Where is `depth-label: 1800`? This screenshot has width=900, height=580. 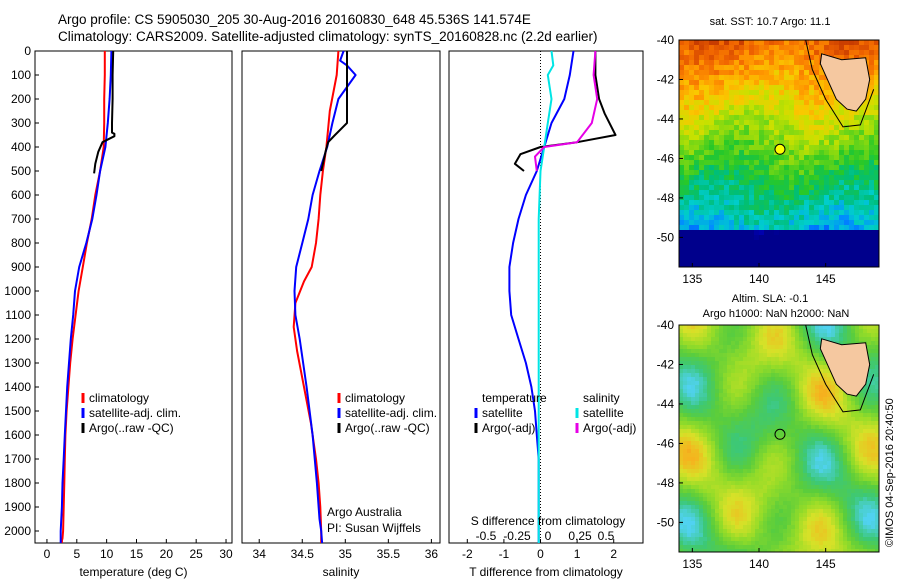 depth-label: 1800 is located at coordinates (17, 483).